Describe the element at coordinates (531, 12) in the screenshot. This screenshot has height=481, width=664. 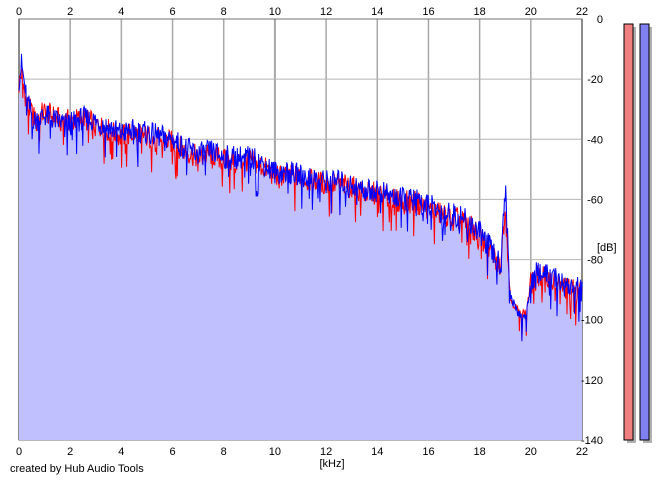
I see `x-tick-label-top: 20` at that location.